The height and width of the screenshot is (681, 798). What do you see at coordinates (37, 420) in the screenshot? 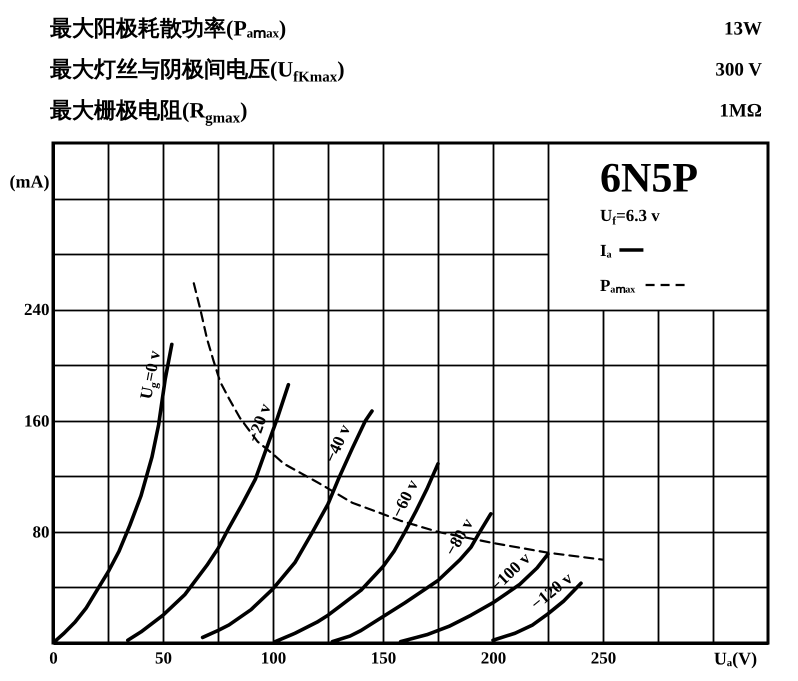
I see `y-tick-label: 160` at bounding box center [37, 420].